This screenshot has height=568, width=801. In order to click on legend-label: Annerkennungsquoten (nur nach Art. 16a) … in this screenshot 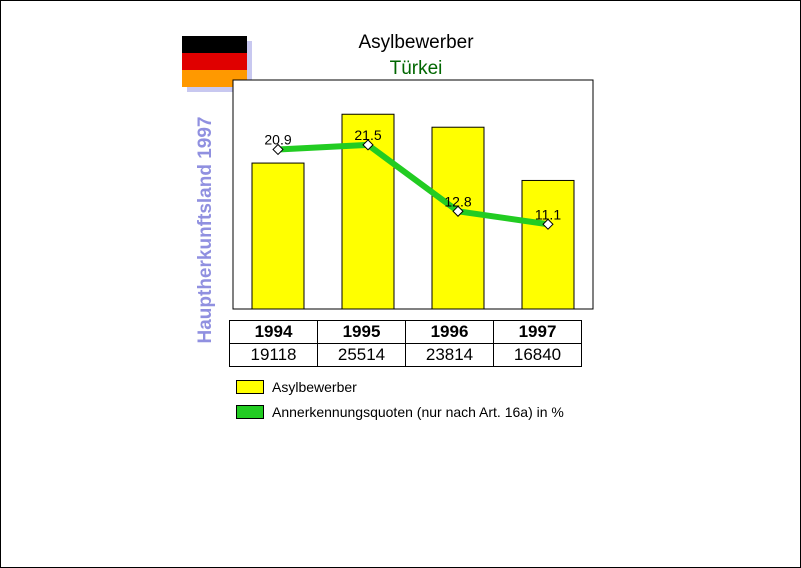, I will do `click(418, 412)`.